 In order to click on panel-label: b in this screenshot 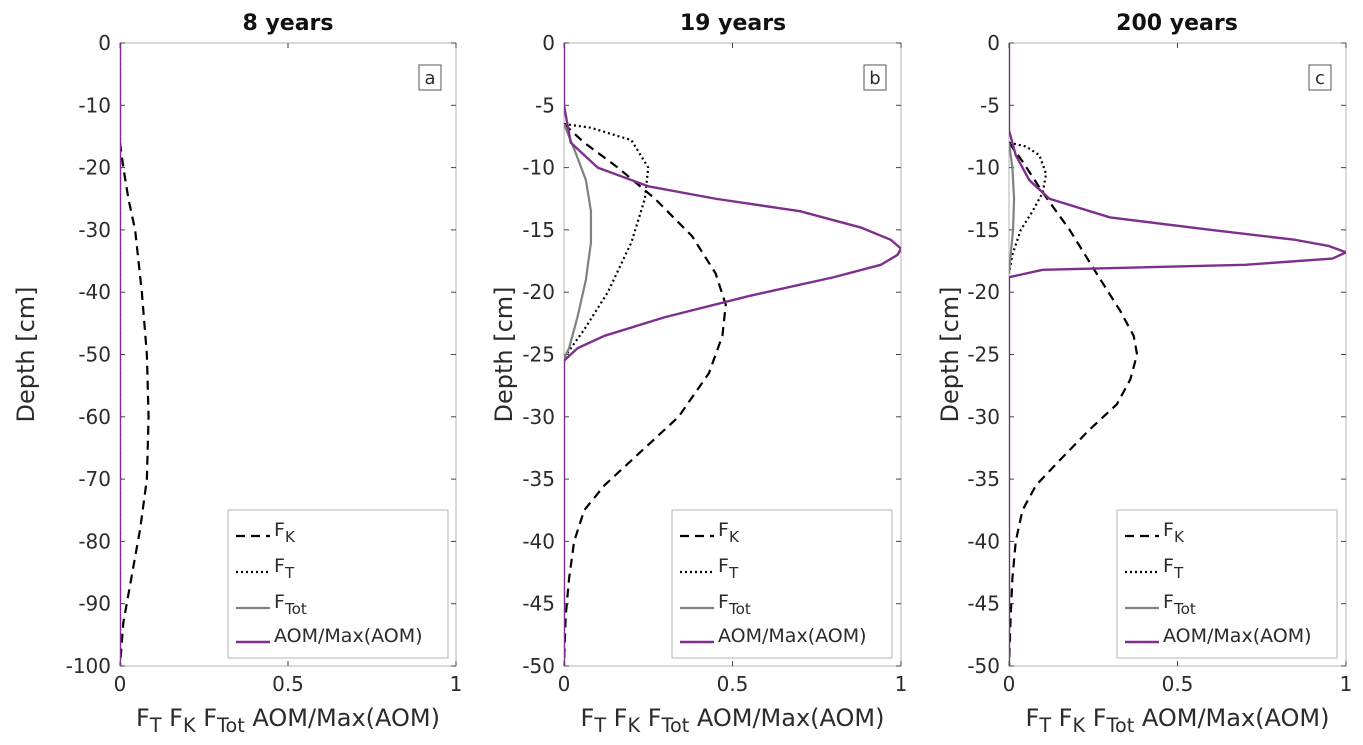, I will do `click(874, 78)`.